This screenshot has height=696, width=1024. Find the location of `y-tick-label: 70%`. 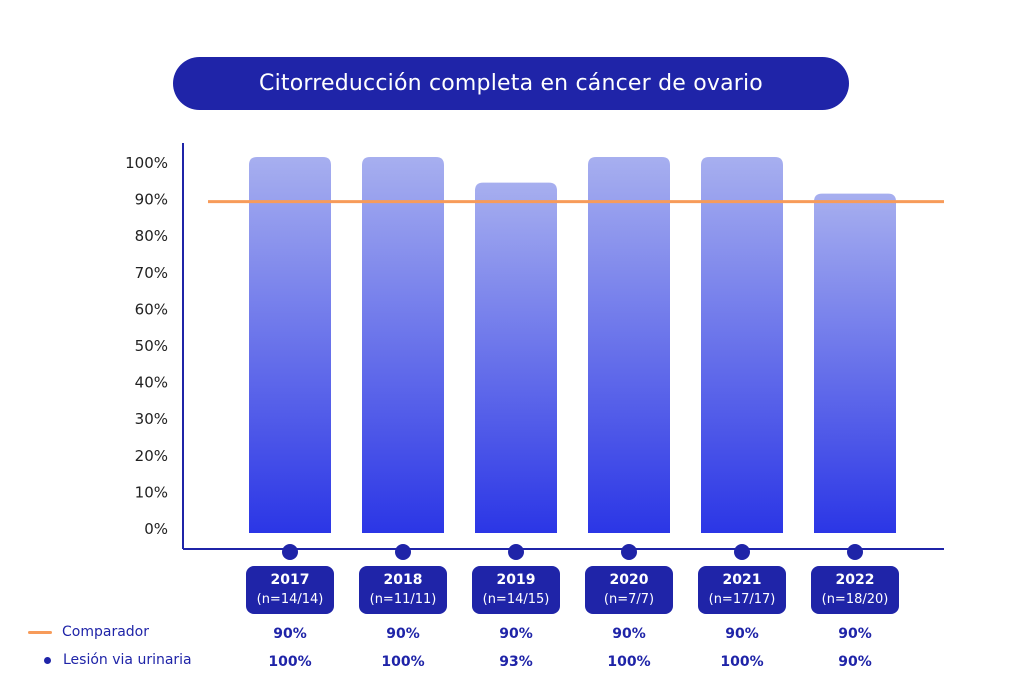

y-tick-label: 70% is located at coordinates (151, 273).